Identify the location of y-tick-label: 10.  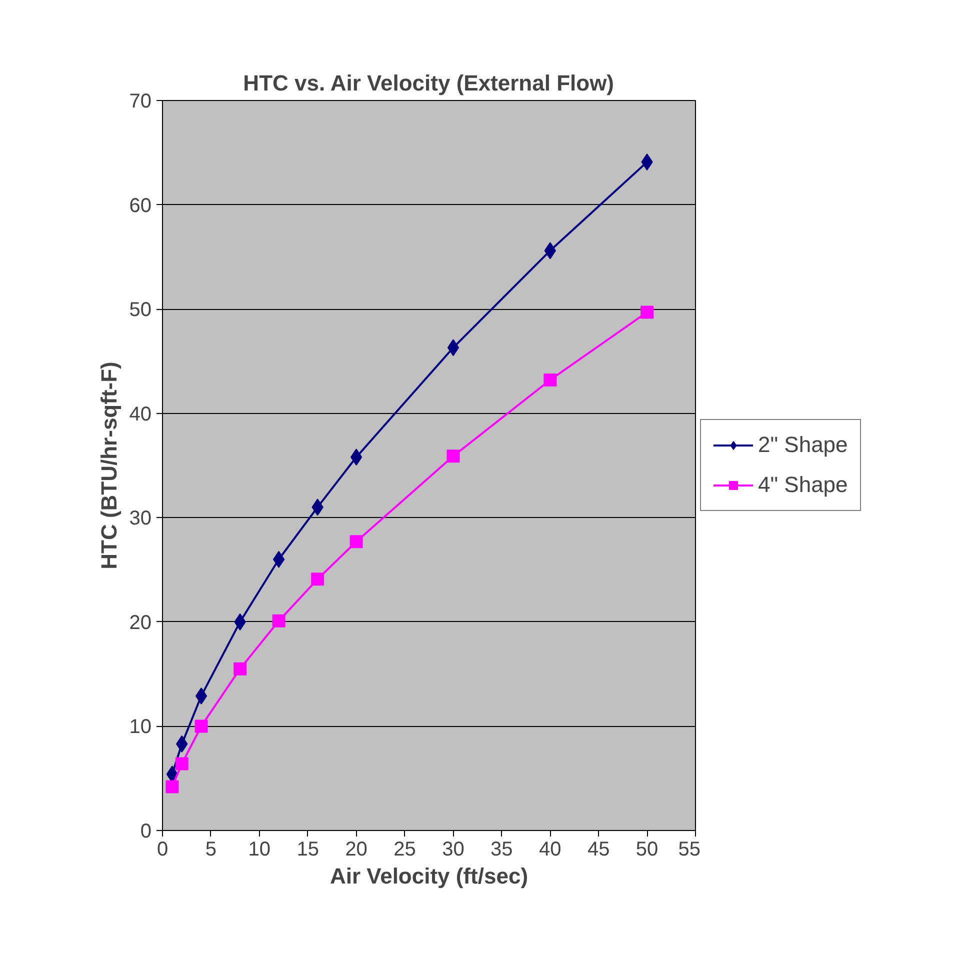
(140, 727).